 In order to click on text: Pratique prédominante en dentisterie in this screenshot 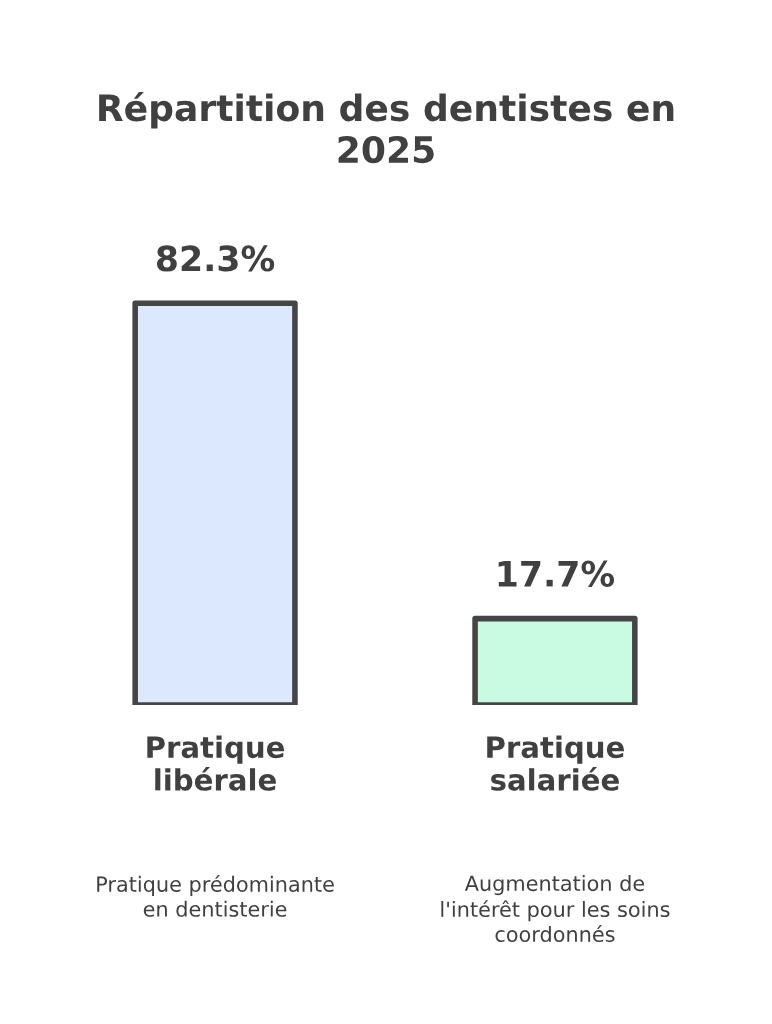, I will do `click(215, 896)`.